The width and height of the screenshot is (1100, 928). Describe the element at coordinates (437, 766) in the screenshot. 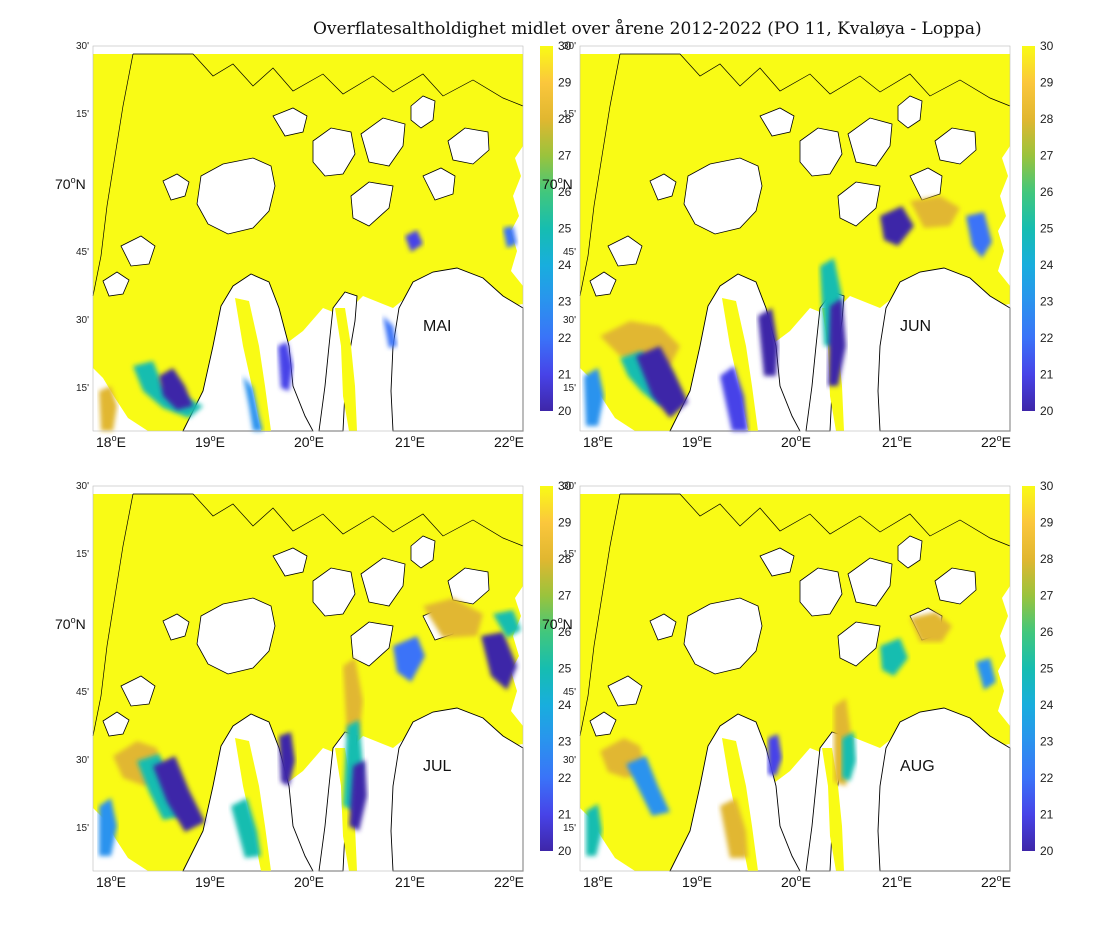

I see `month-label: JUL` at that location.